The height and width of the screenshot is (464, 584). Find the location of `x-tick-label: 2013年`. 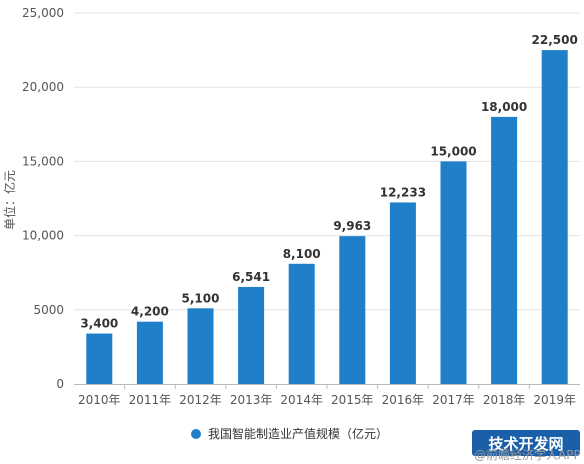

x-tick-label: 2013年 is located at coordinates (251, 400).